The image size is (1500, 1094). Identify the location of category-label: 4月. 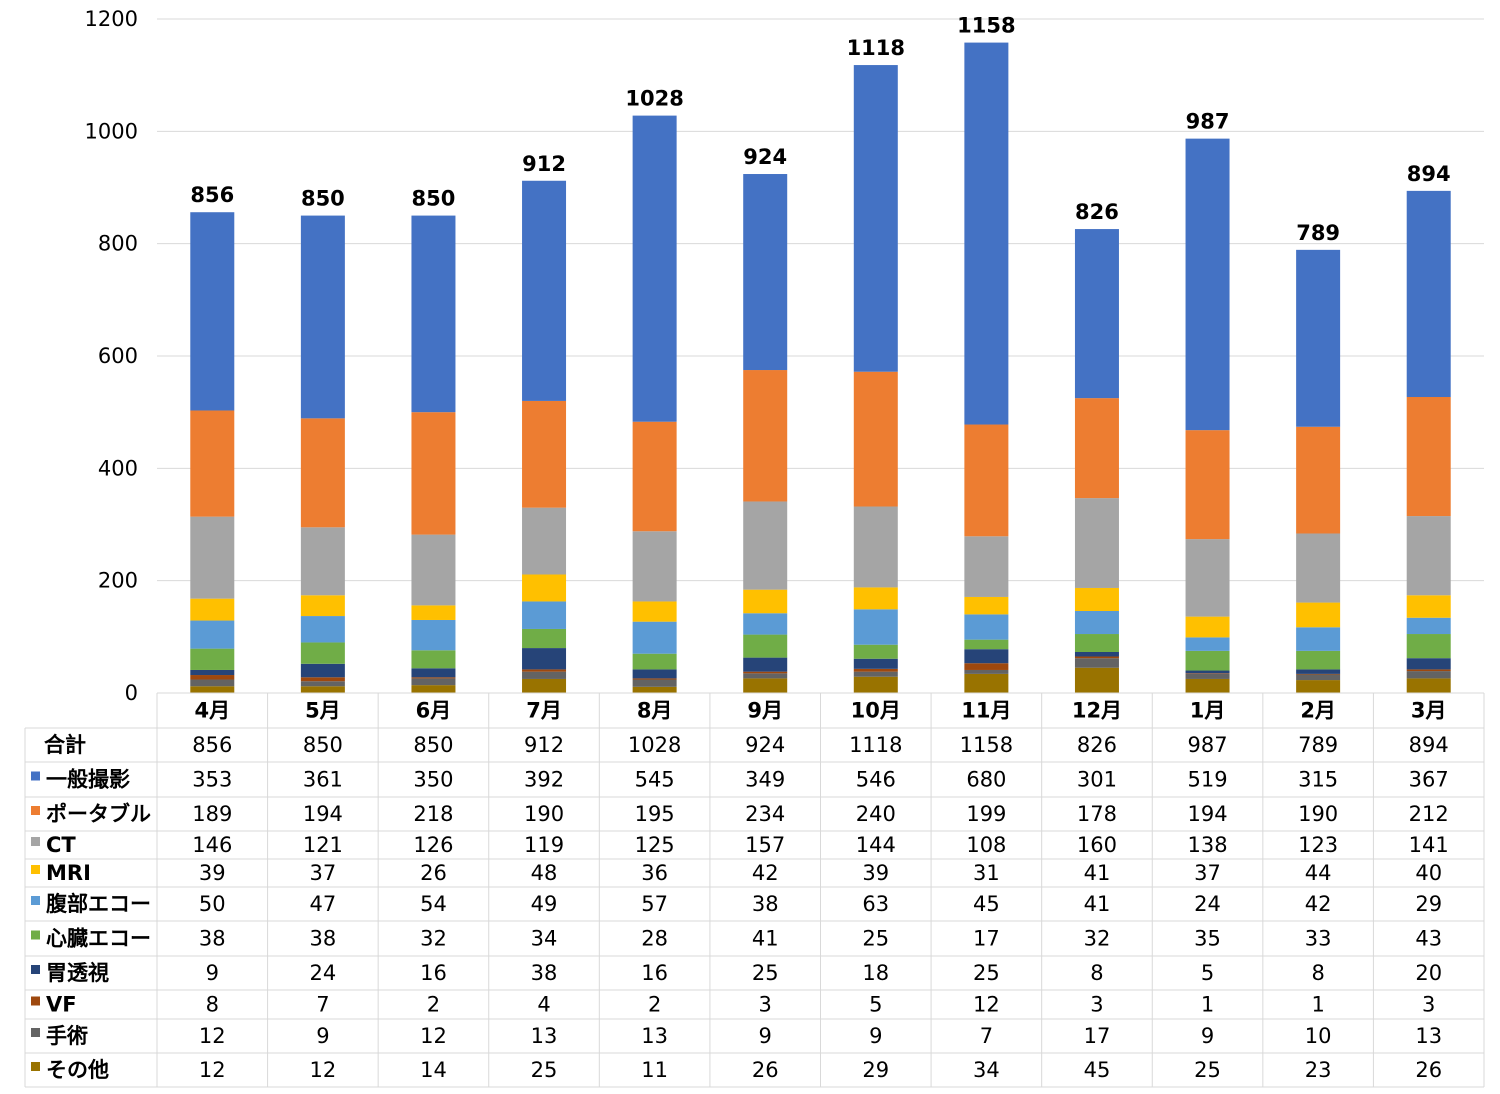
(212, 711).